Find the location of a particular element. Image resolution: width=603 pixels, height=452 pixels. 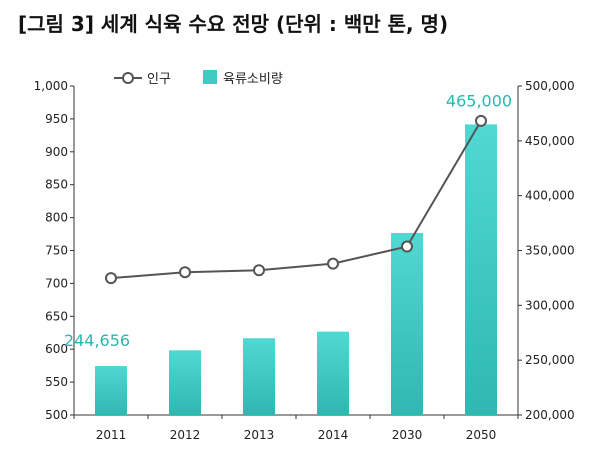

left-tick-label: 650 is located at coordinates (56, 316).